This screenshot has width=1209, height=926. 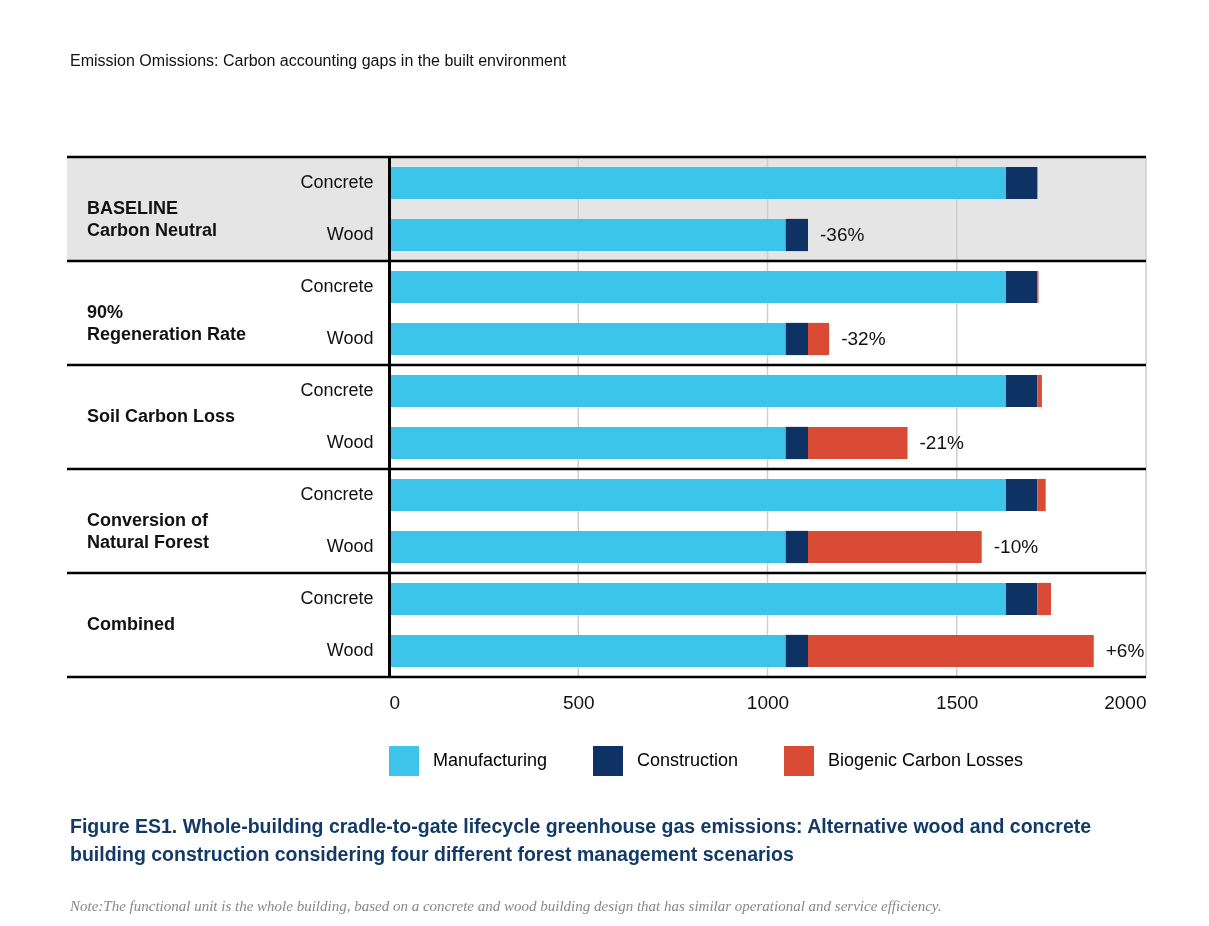 What do you see at coordinates (957, 702) in the screenshot?
I see `x-tick-label: 1500` at bounding box center [957, 702].